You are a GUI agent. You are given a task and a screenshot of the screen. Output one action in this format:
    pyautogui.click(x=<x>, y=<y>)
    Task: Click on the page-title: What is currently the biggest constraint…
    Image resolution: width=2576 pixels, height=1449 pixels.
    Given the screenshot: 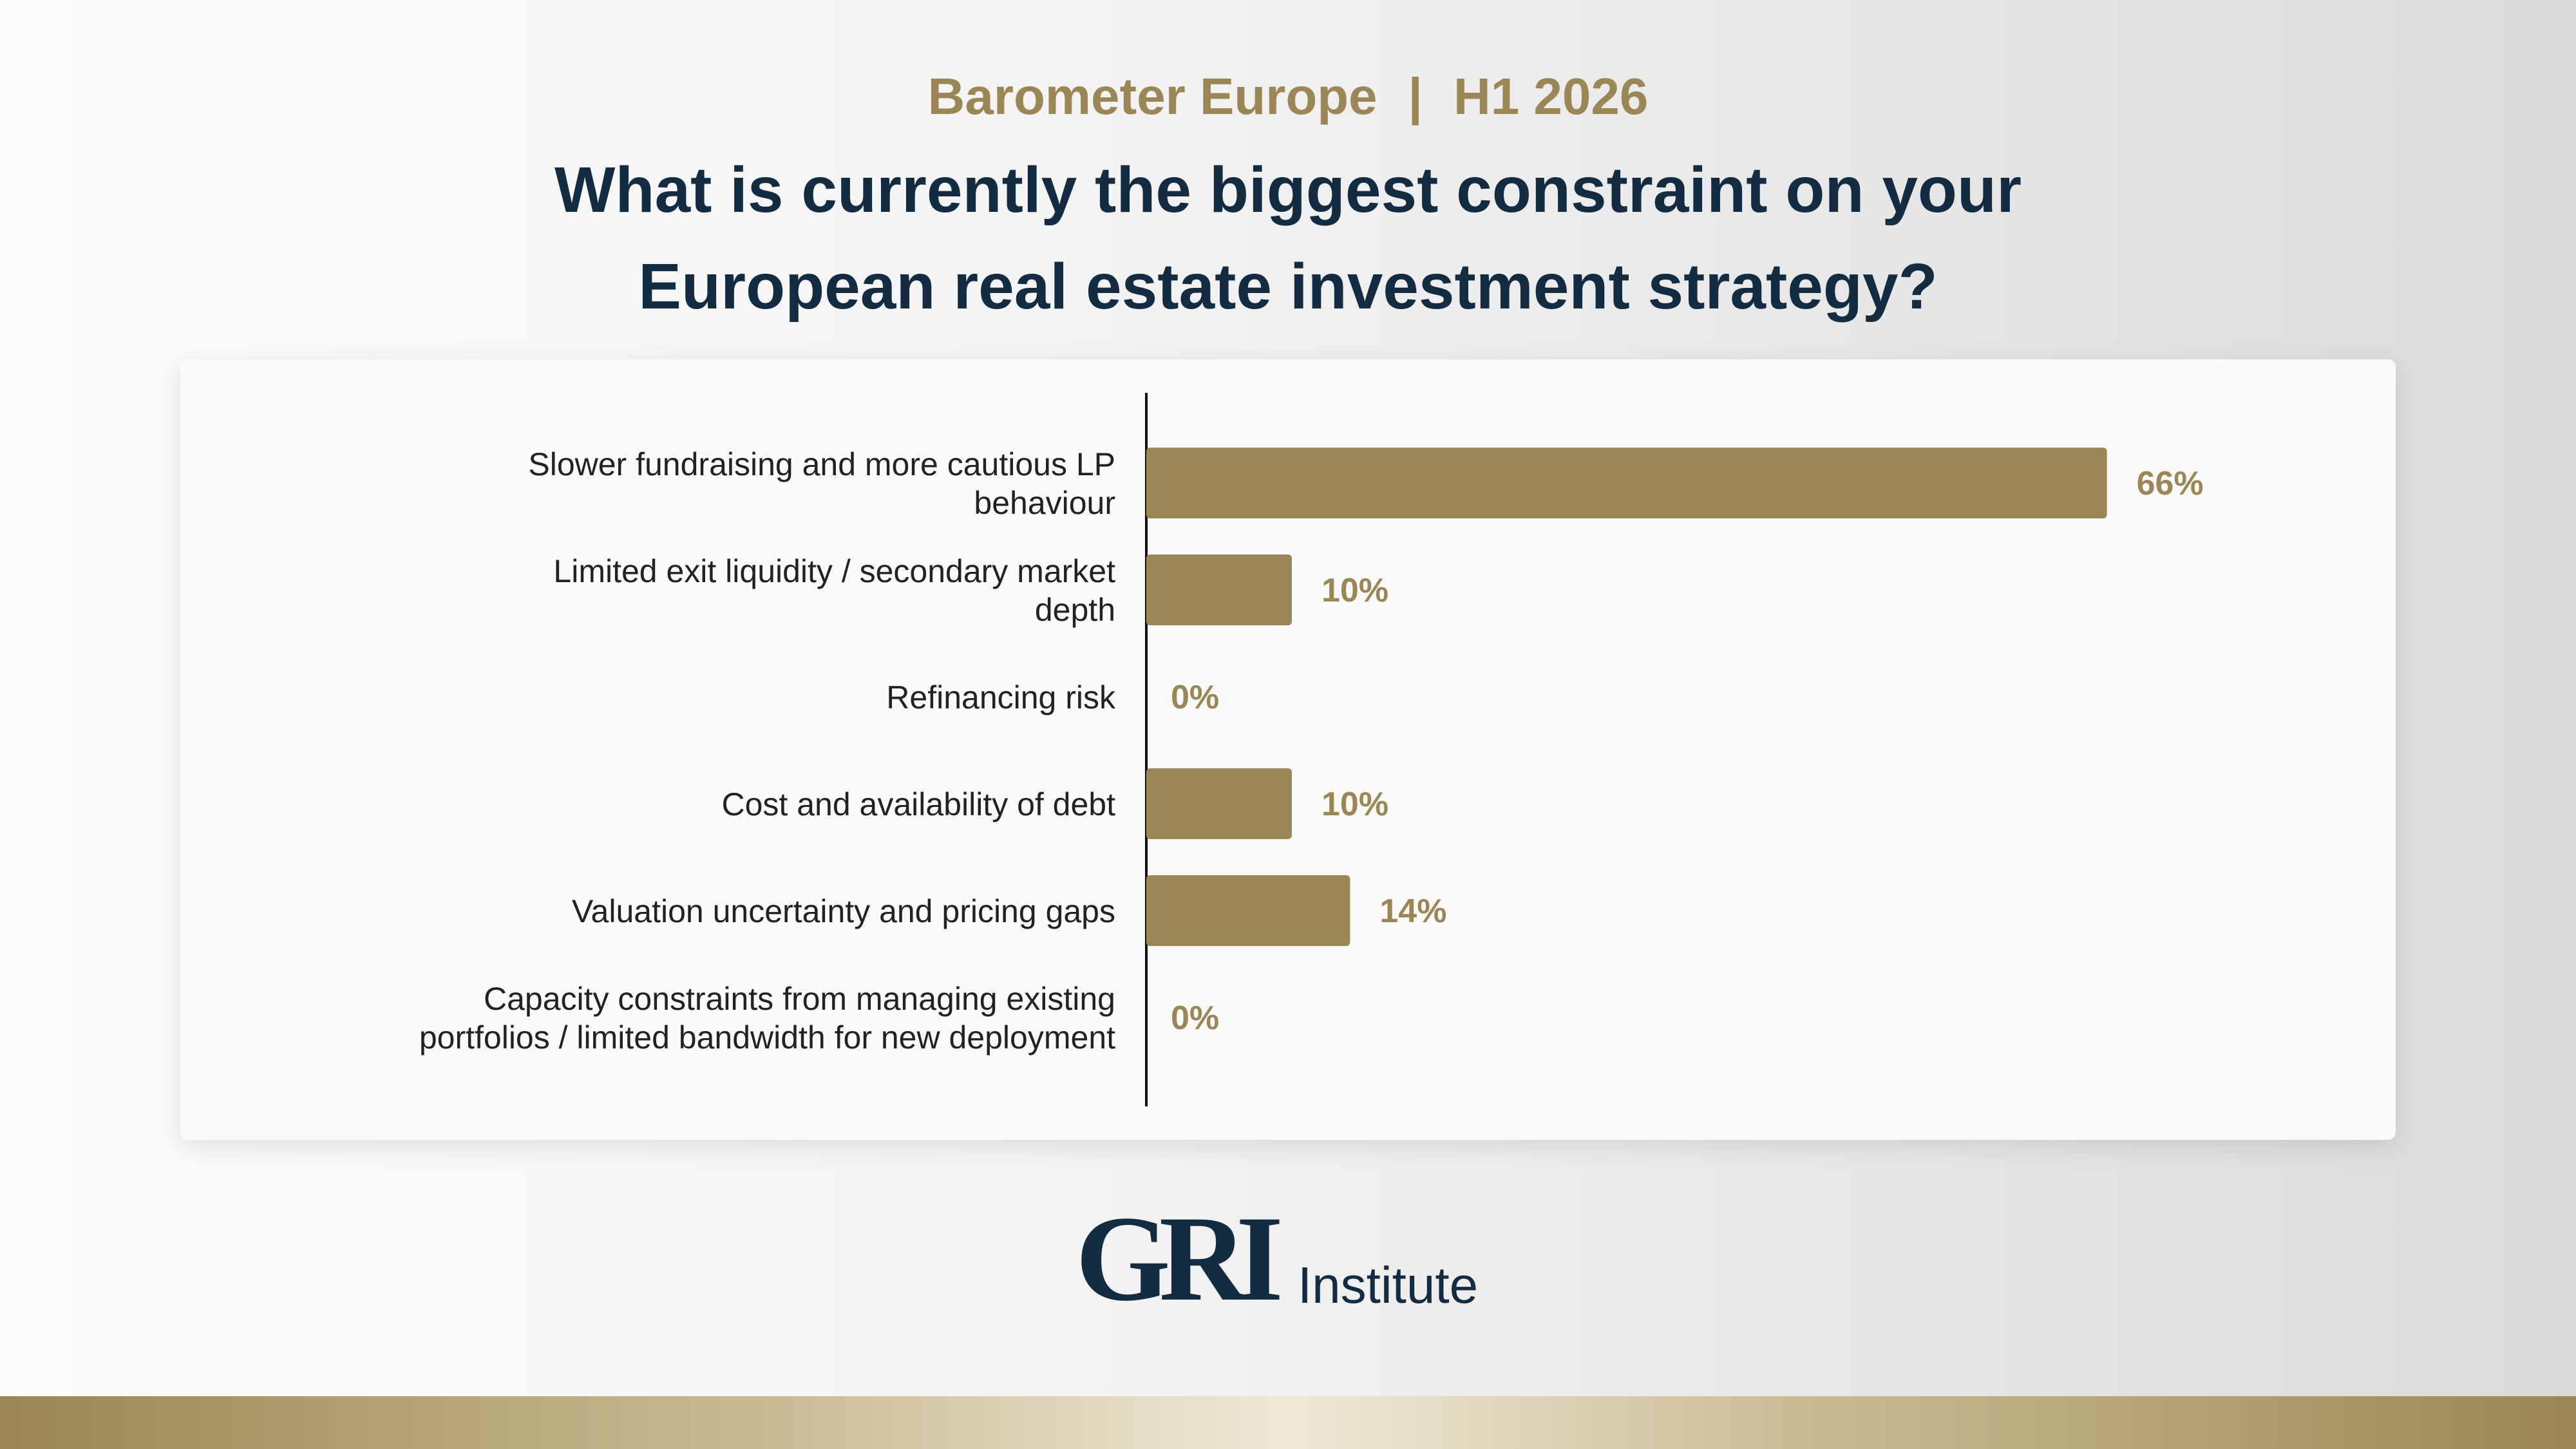 What is the action you would take?
    pyautogui.click(x=1288, y=239)
    